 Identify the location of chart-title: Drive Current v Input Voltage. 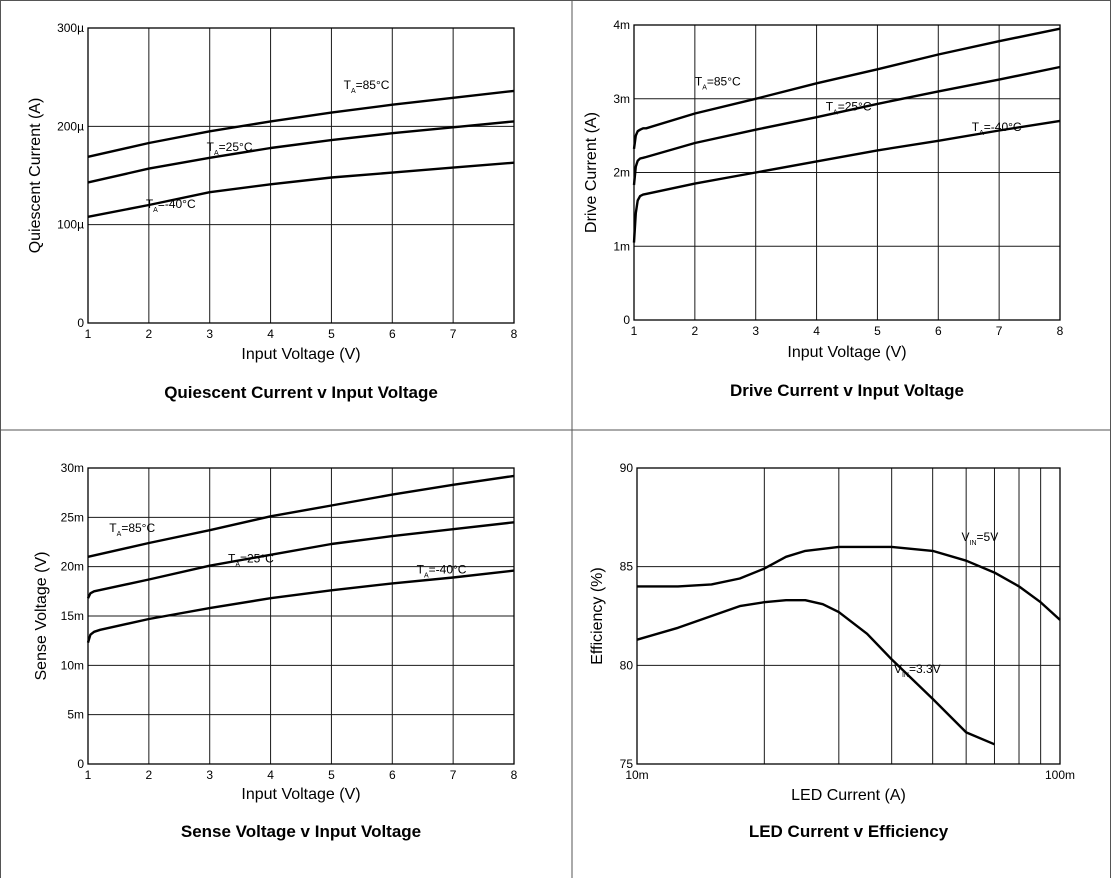
(847, 390).